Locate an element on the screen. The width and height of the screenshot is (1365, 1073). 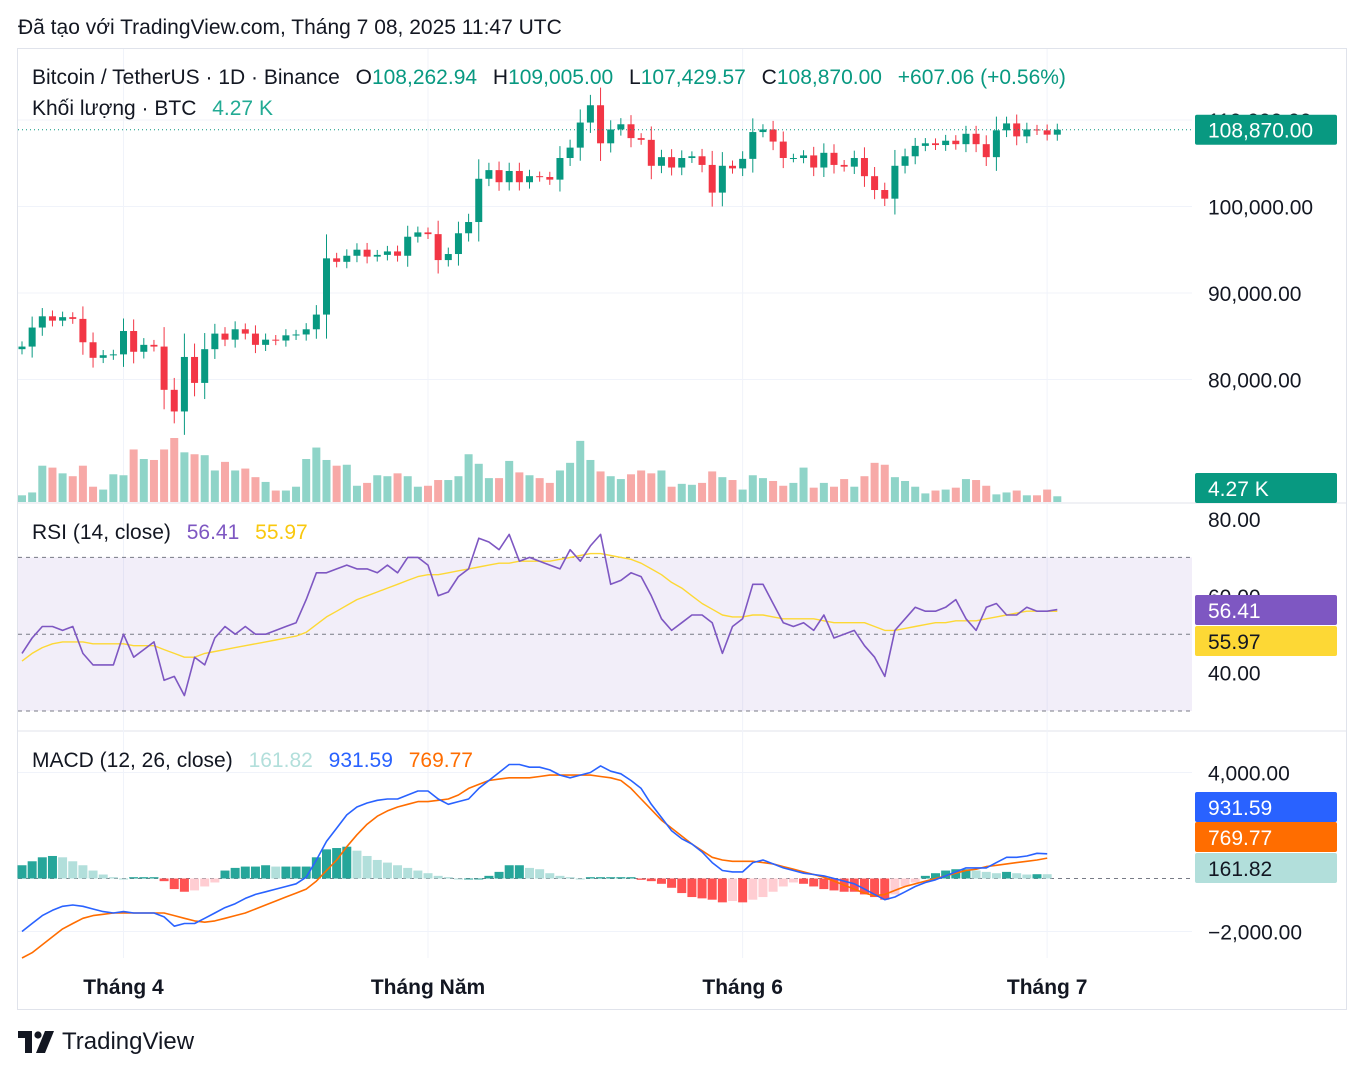
rsi-value-label-bg is located at coordinates (1266, 610).